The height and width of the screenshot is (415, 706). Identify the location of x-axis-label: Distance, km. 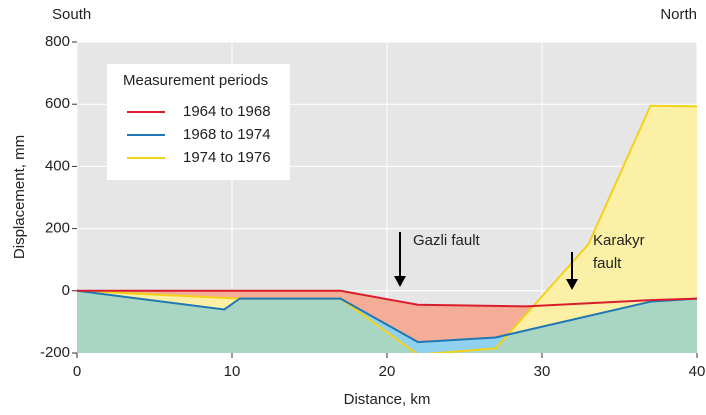
(387, 399).